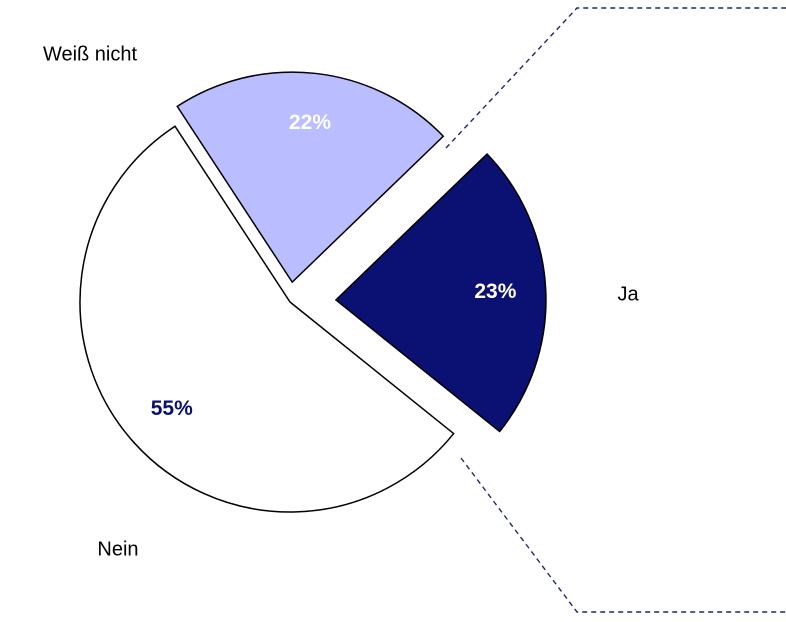  I want to click on legend-label: Ja, so click(628, 294).